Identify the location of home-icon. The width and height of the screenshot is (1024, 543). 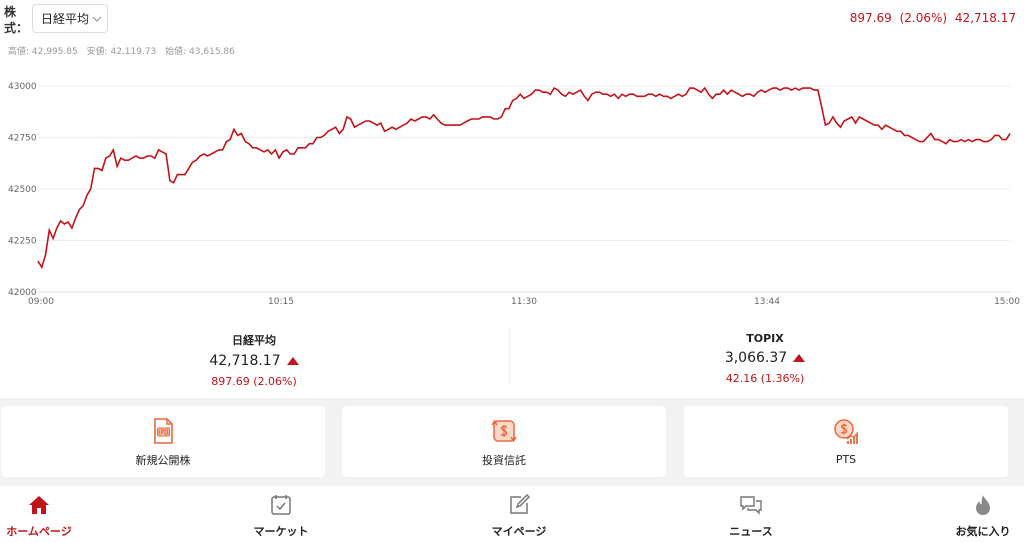
(39, 504).